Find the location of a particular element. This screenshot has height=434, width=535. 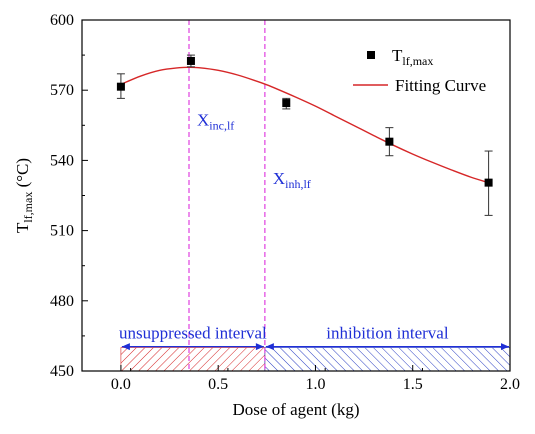

x-tick-label: 2.0 is located at coordinates (510, 384).